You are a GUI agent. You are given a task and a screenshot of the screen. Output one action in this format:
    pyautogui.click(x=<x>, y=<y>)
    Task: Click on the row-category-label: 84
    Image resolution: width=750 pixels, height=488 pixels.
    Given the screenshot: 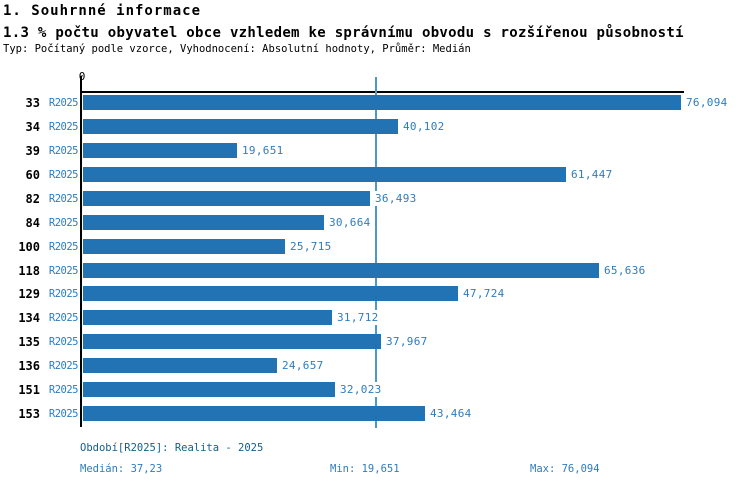 What is the action you would take?
    pyautogui.click(x=32, y=223)
    